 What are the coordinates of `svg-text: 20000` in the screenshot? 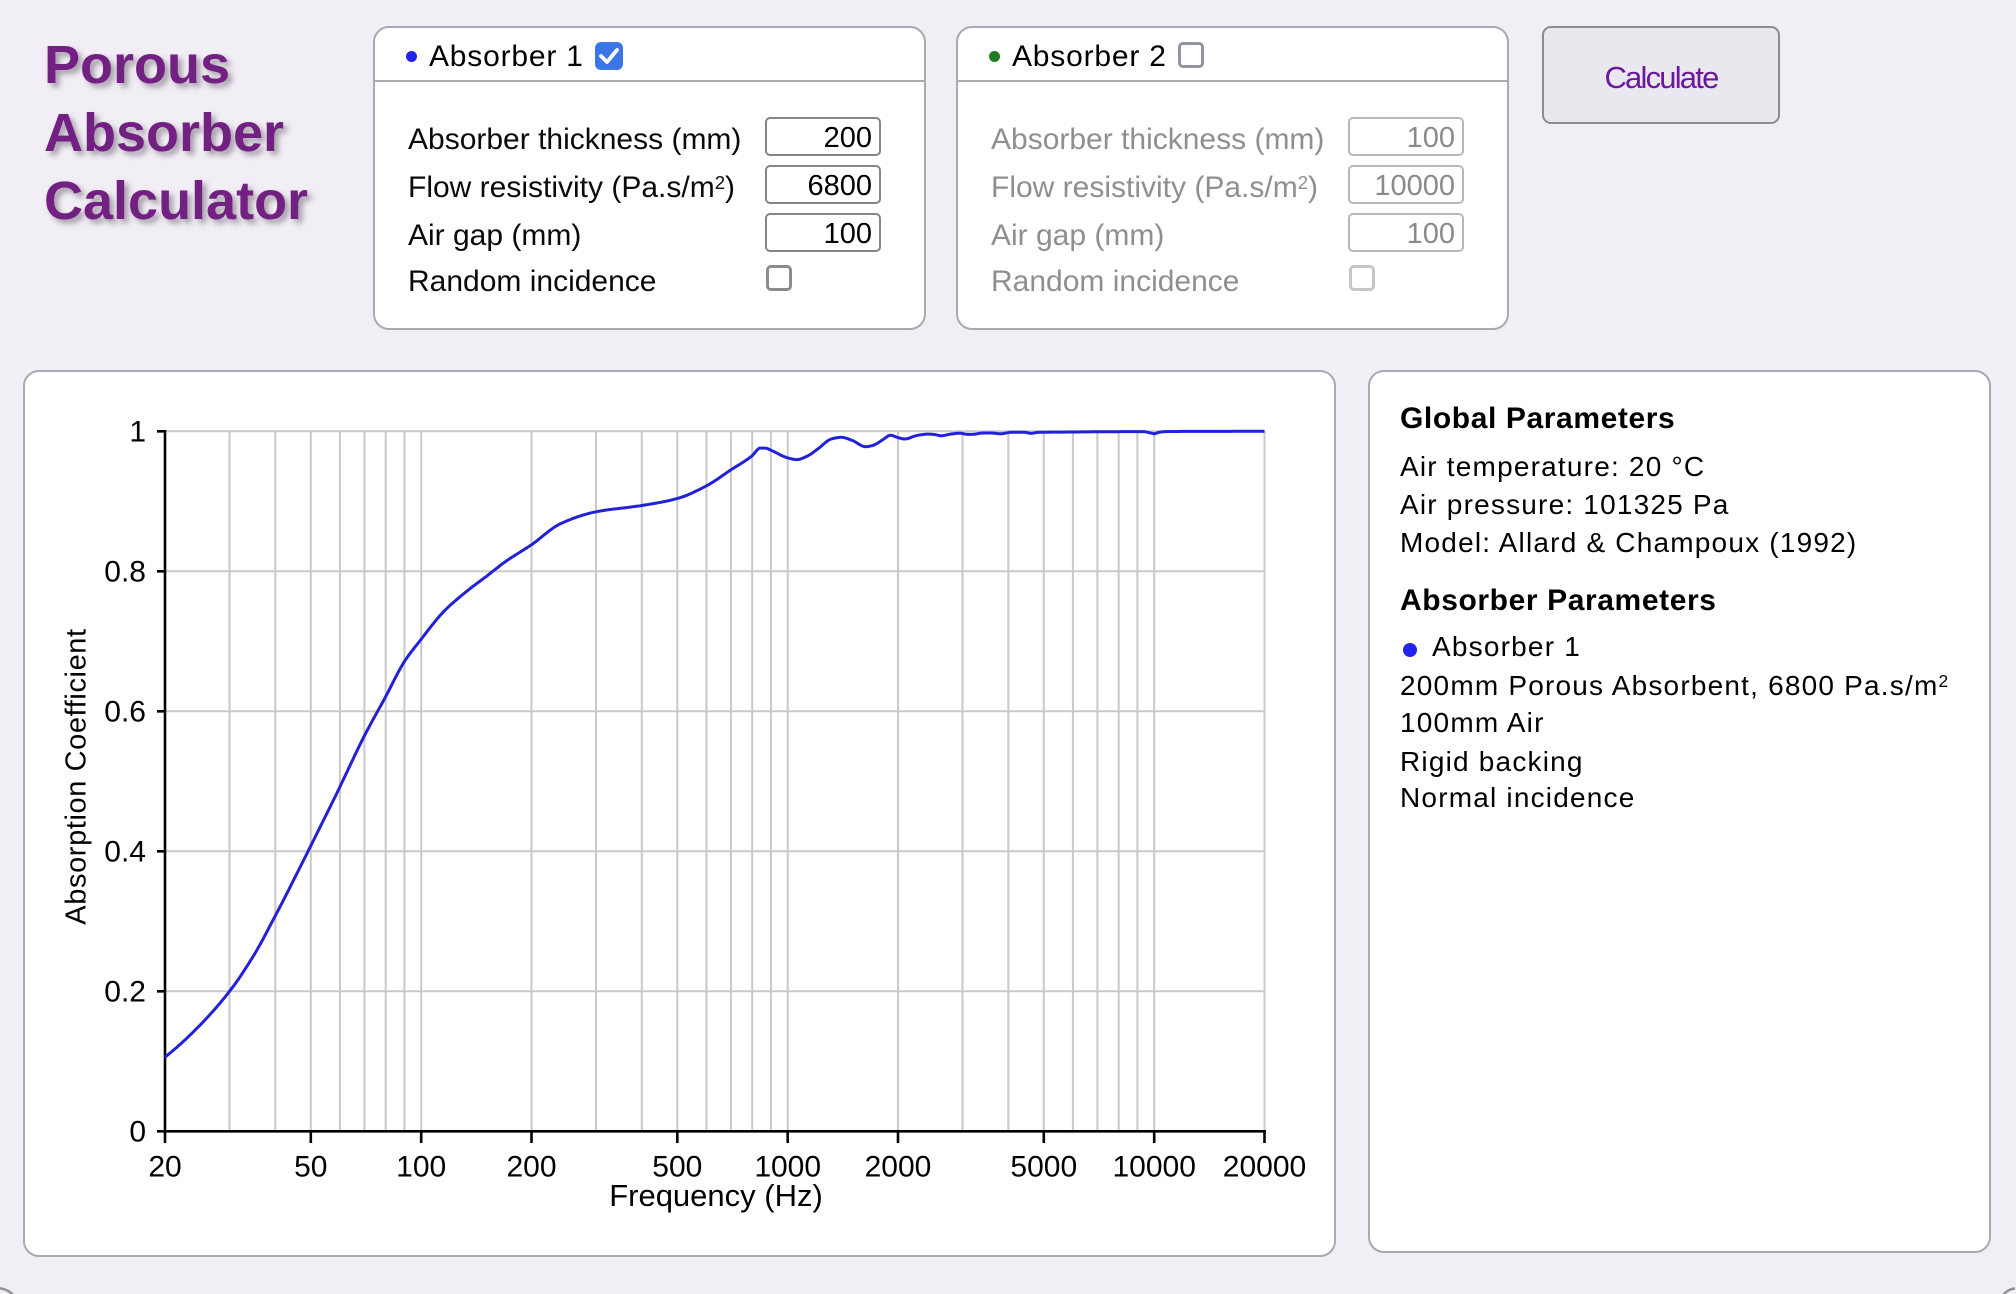 It's located at (1264, 1167).